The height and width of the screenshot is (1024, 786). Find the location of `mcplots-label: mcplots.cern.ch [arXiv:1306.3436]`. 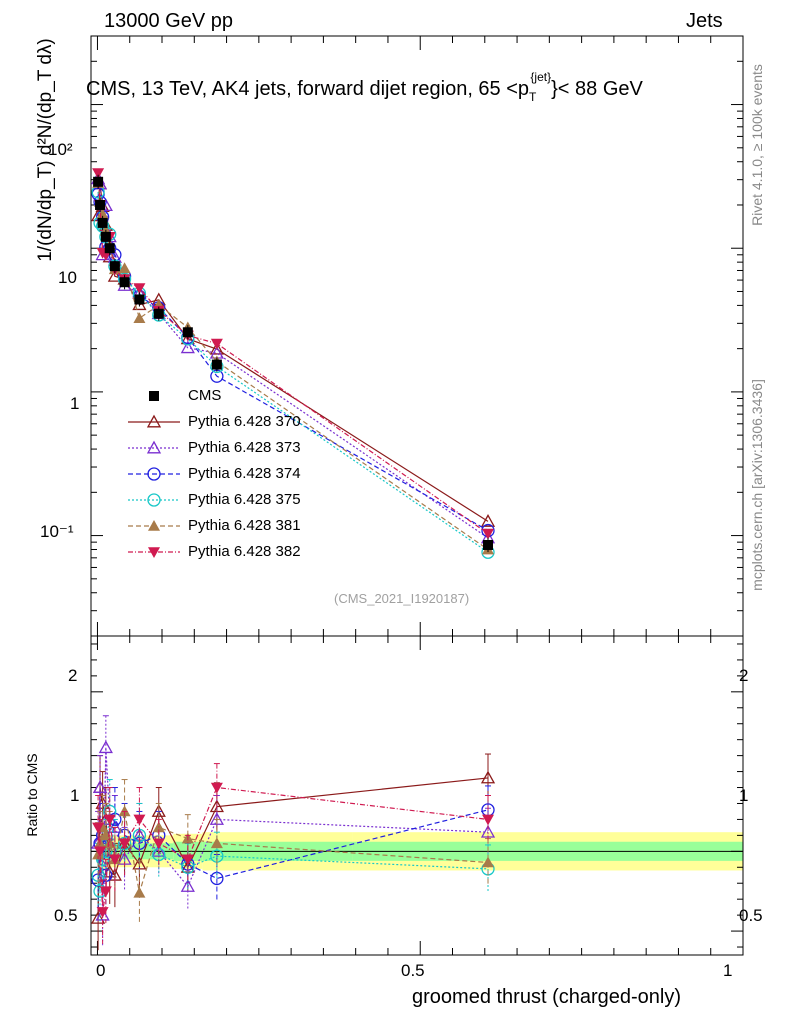

mcplots-label: mcplots.cern.ch [arXiv:1306.3436] is located at coordinates (757, 485).